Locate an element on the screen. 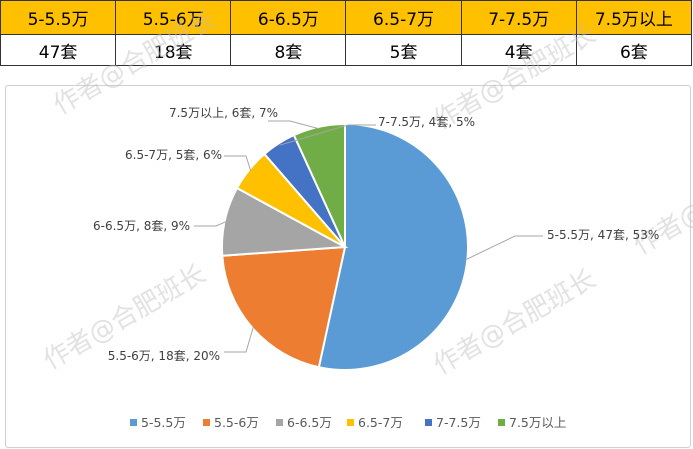 The width and height of the screenshot is (693, 449). data-label: 6.5-7万, 5套, 6% is located at coordinates (173, 155).